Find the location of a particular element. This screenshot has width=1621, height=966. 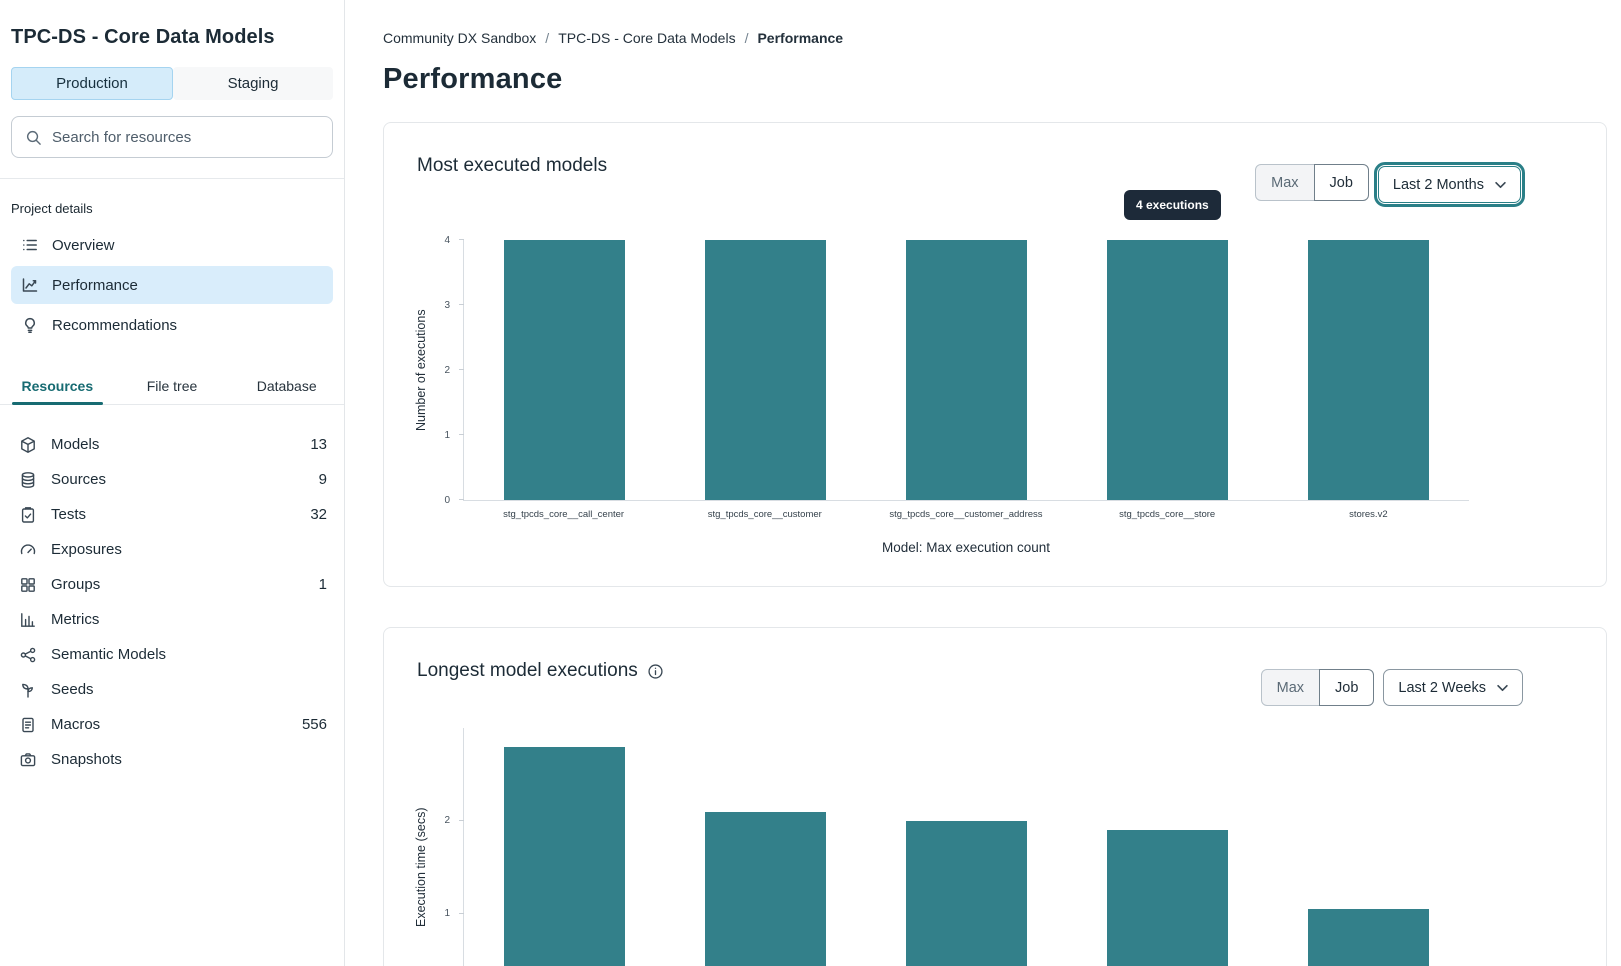

bar-stg_tpcds_core__customer_address is located at coordinates (966, 370).